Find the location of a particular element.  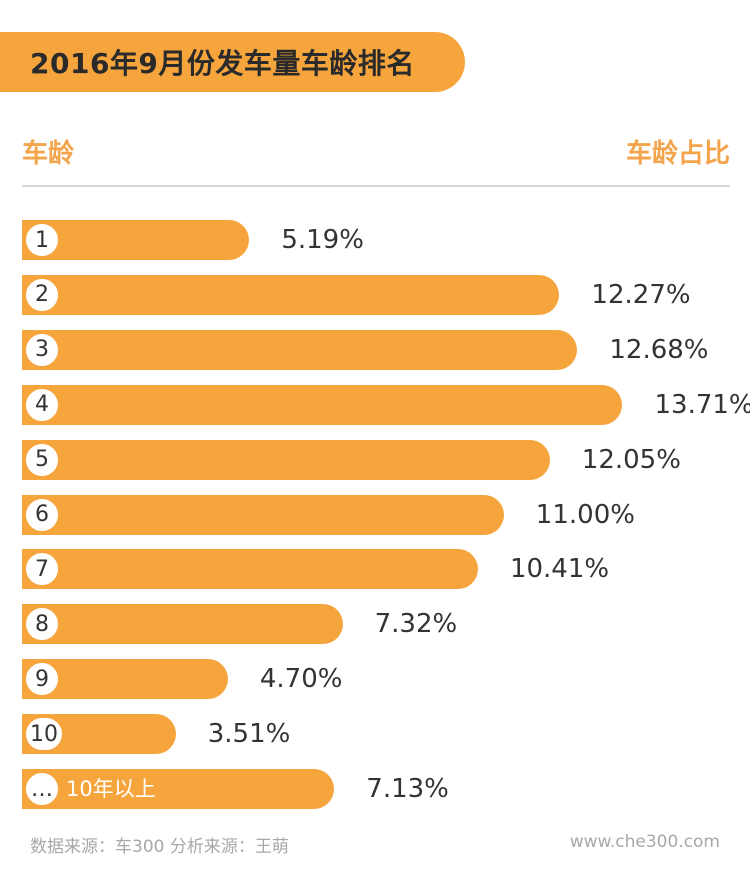

age-sublabel: 10年以上 is located at coordinates (111, 789).